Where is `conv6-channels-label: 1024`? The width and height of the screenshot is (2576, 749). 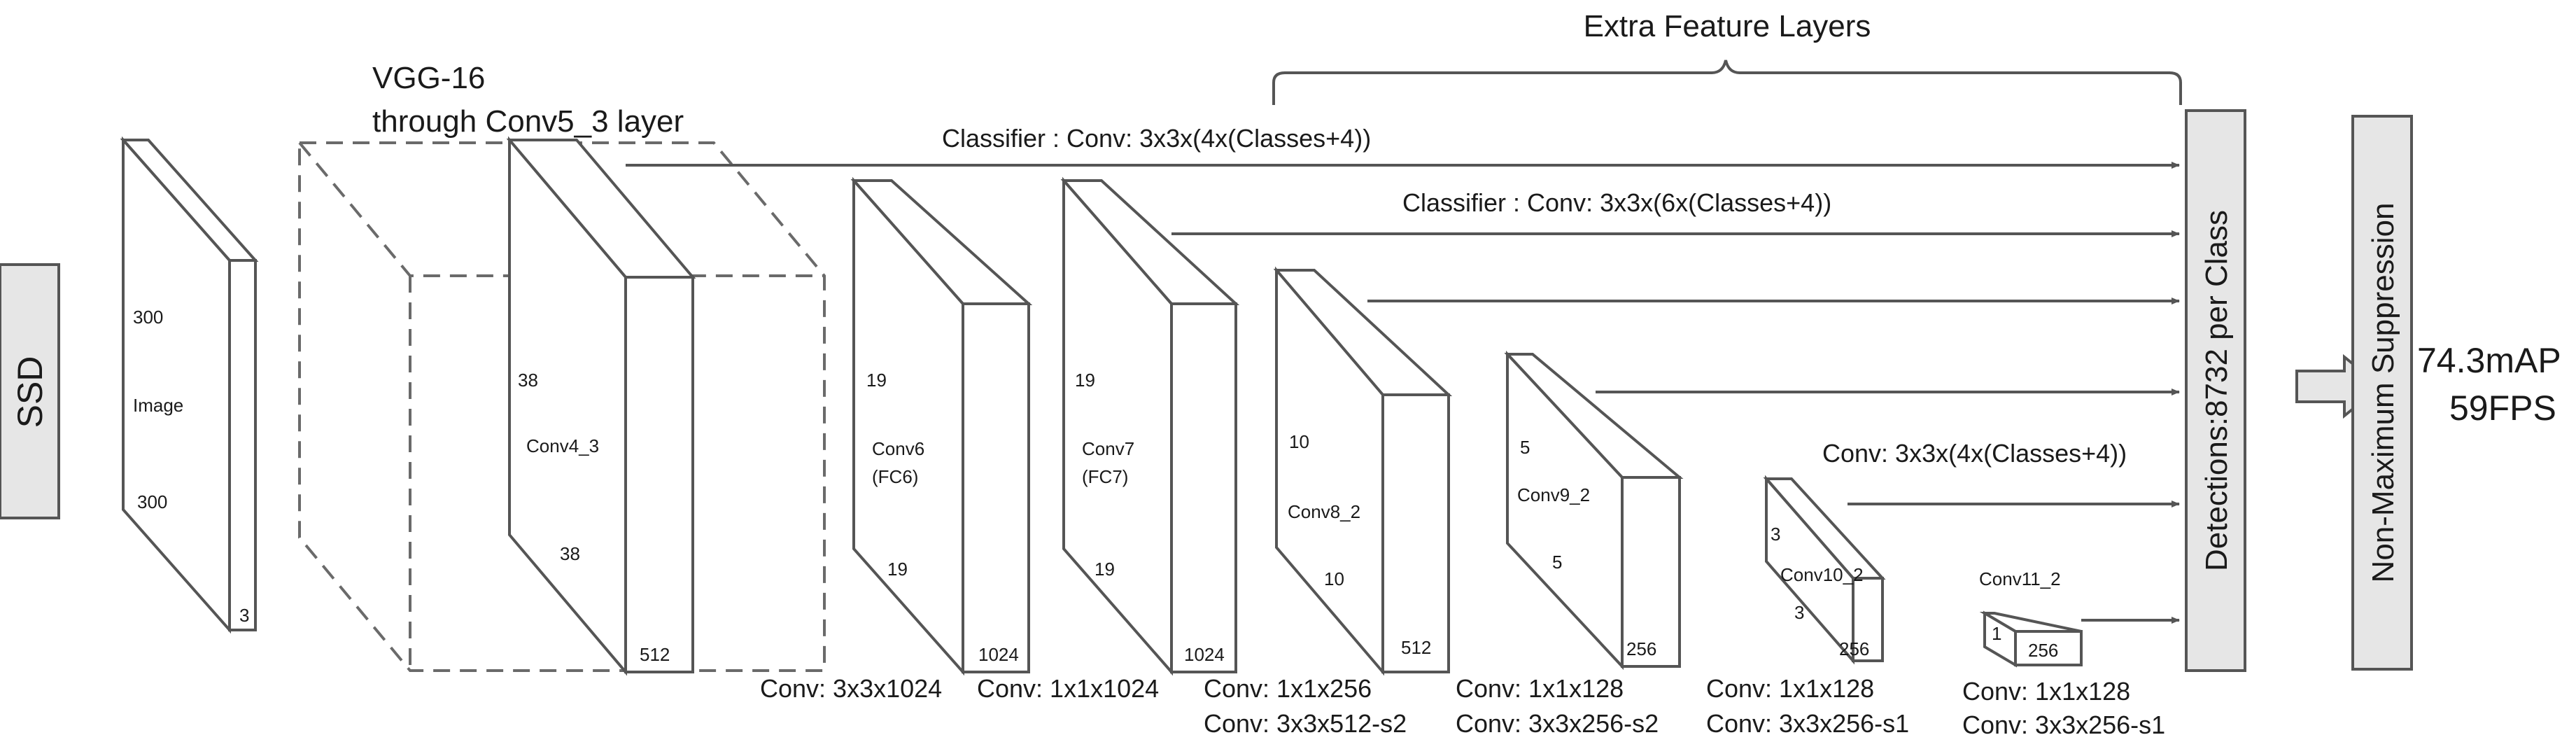
conv6-channels-label: 1024 is located at coordinates (998, 654).